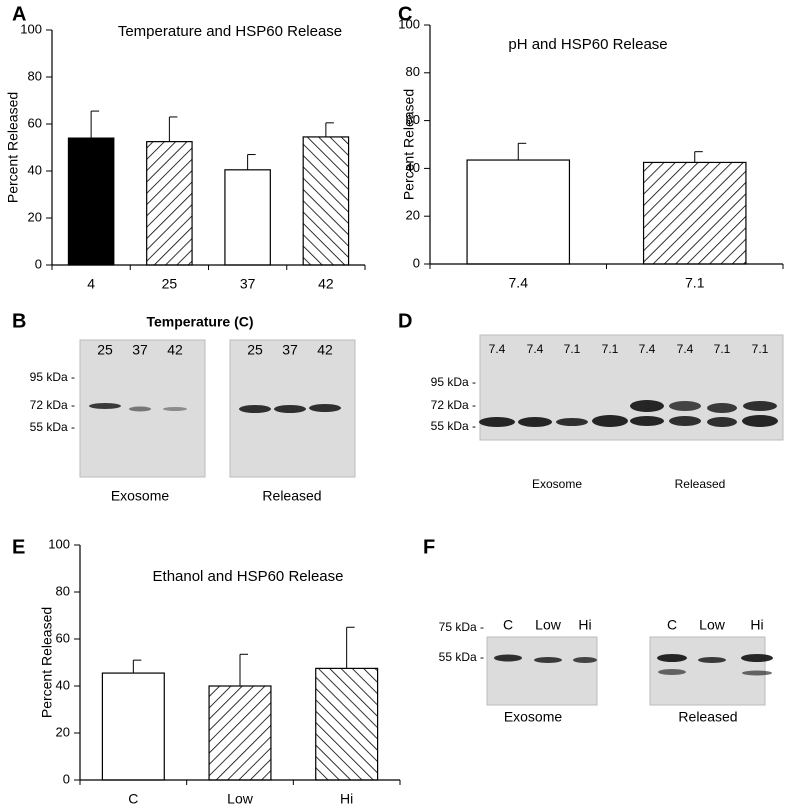  I want to click on panel-letter: A, so click(19, 14).